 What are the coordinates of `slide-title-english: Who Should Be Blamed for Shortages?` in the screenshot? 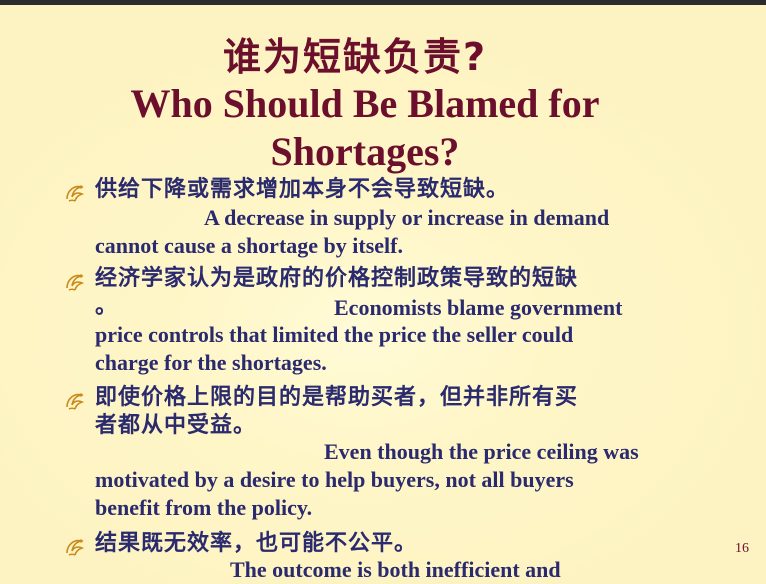 It's located at (365, 127).